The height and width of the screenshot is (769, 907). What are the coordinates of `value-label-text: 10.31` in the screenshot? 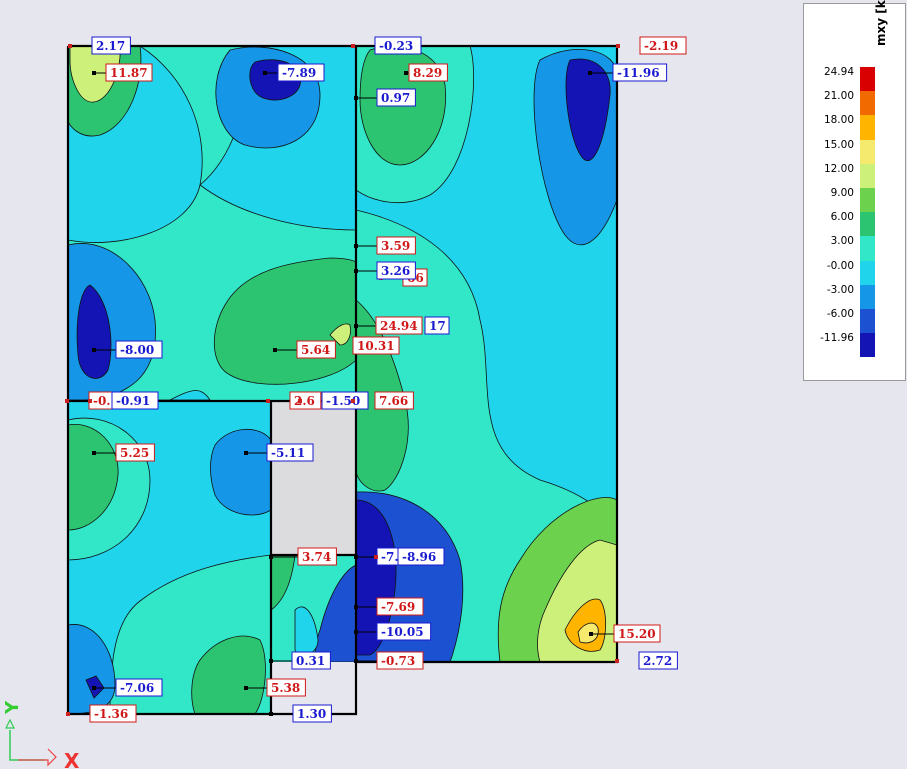 It's located at (376, 346).